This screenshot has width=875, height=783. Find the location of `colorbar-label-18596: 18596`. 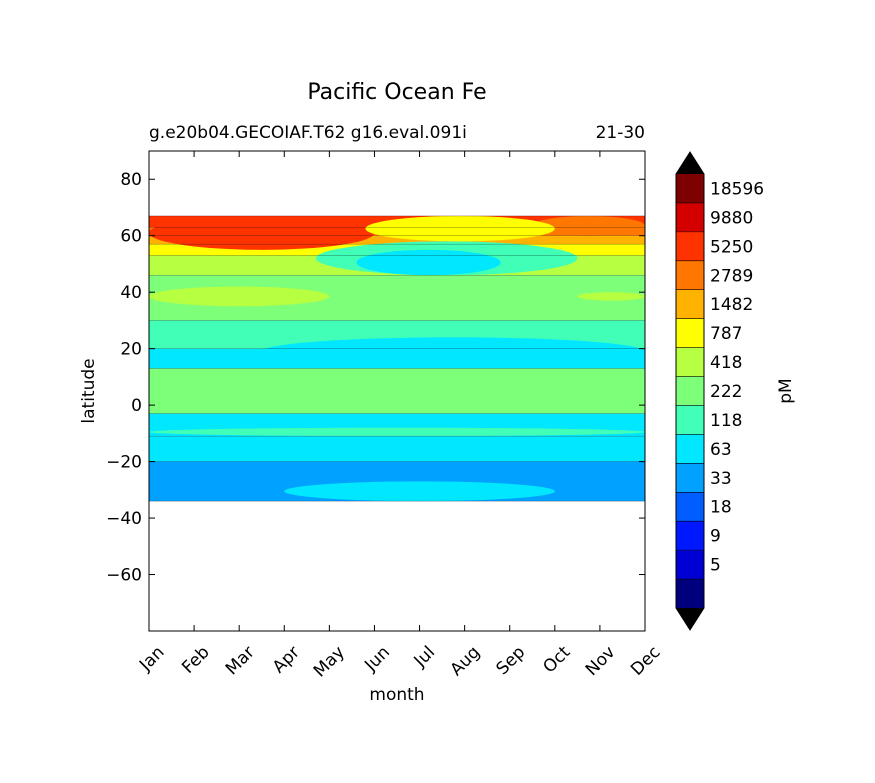

colorbar-label-18596: 18596 is located at coordinates (737, 189).